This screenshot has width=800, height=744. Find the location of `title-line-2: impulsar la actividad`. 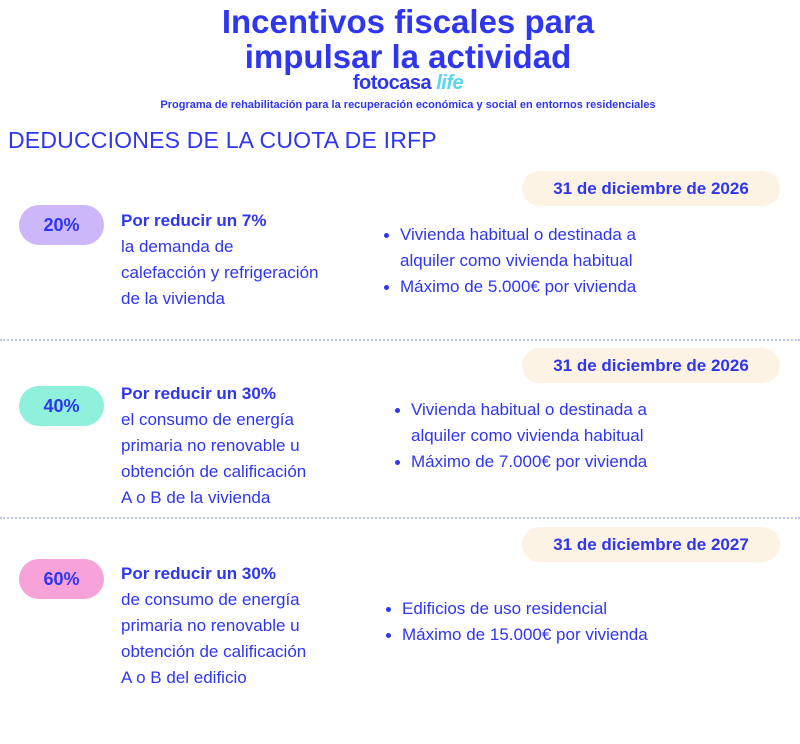

title-line-2: impulsar la actividad is located at coordinates (408, 56).